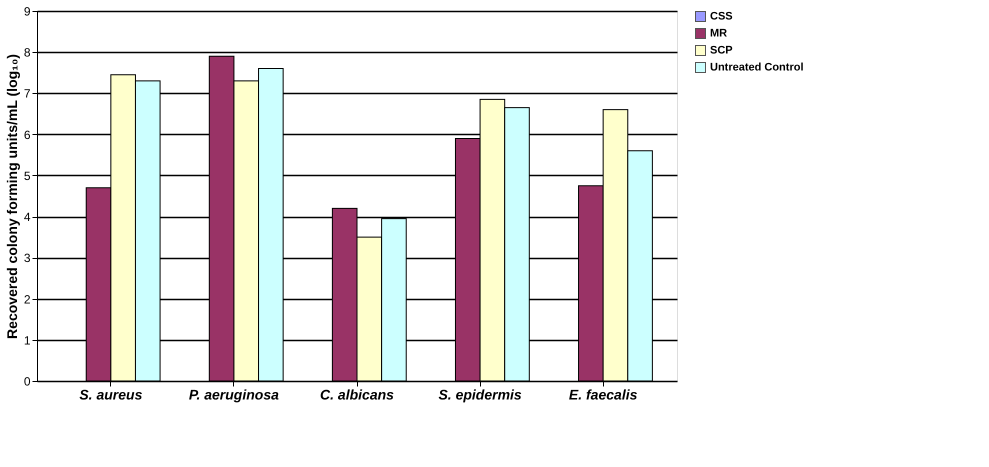 Image resolution: width=989 pixels, height=467 pixels. What do you see at coordinates (27, 258) in the screenshot?
I see `y-tick-label: 3` at bounding box center [27, 258].